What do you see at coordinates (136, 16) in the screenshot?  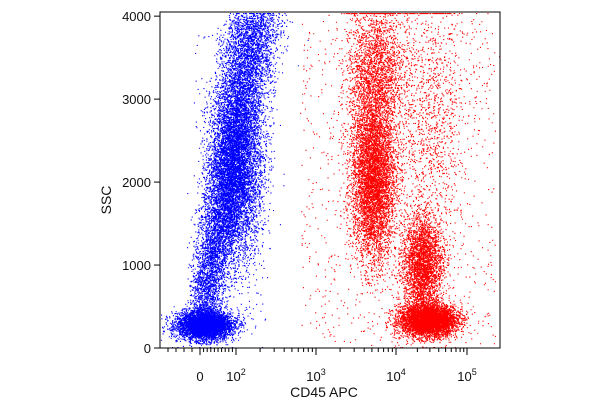 I see `y-tick-label: 4000` at bounding box center [136, 16].